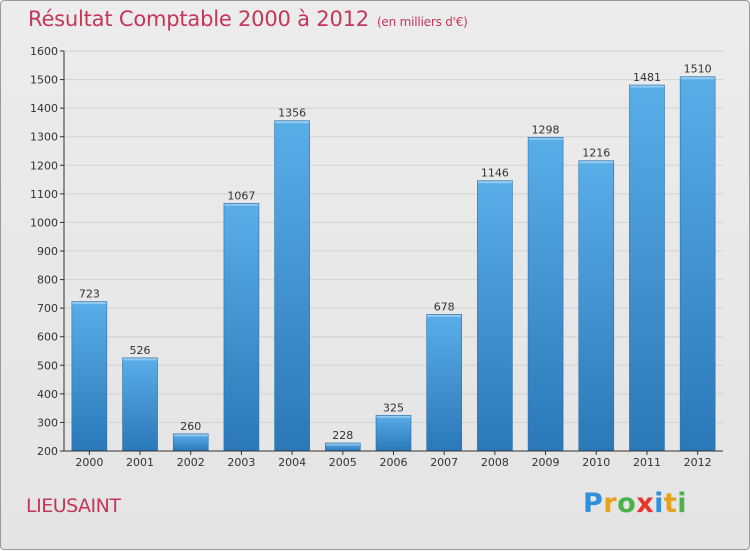 The image size is (750, 551). What do you see at coordinates (47, 394) in the screenshot?
I see `y-tick-label: 400` at bounding box center [47, 394].